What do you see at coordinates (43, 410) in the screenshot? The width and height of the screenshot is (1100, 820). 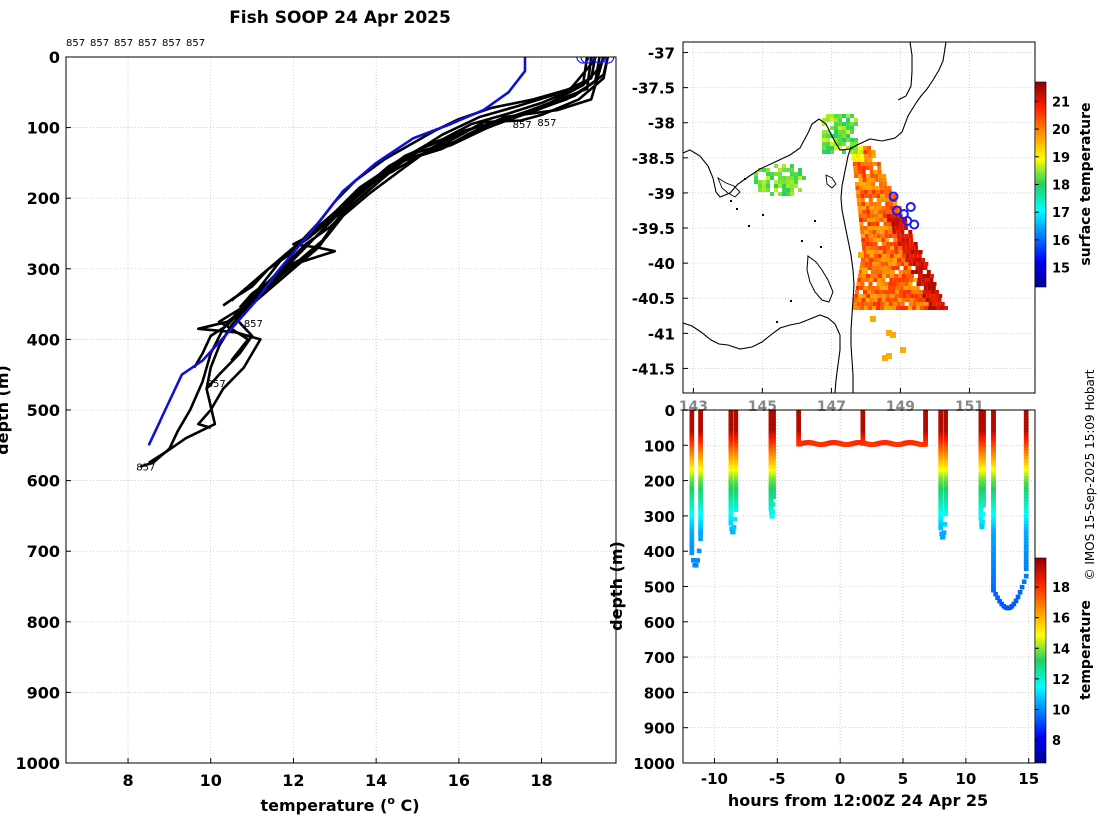 I see `y-tick-label: 500` at bounding box center [43, 410].